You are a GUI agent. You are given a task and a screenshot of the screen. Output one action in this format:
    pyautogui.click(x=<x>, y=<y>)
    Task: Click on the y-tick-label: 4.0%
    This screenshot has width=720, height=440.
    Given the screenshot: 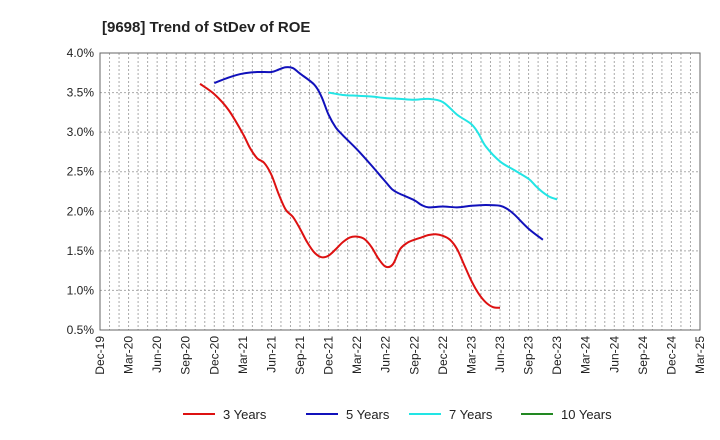 What is the action you would take?
    pyautogui.click(x=81, y=53)
    